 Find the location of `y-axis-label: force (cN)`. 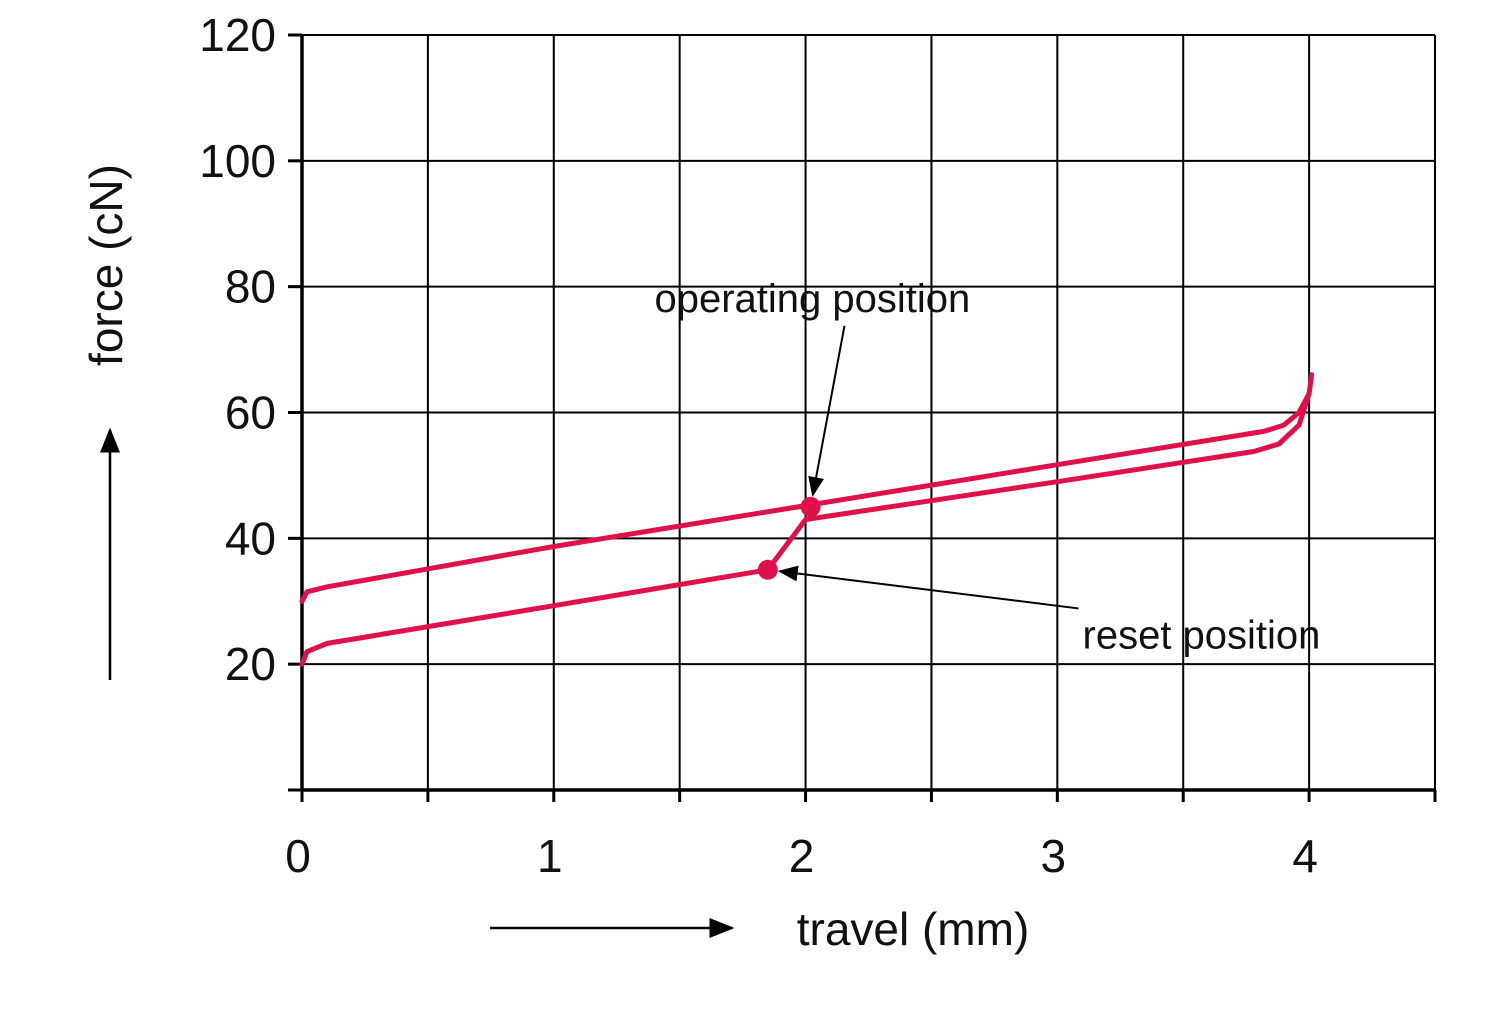

y-axis-label: force (cN) is located at coordinates (106, 265).